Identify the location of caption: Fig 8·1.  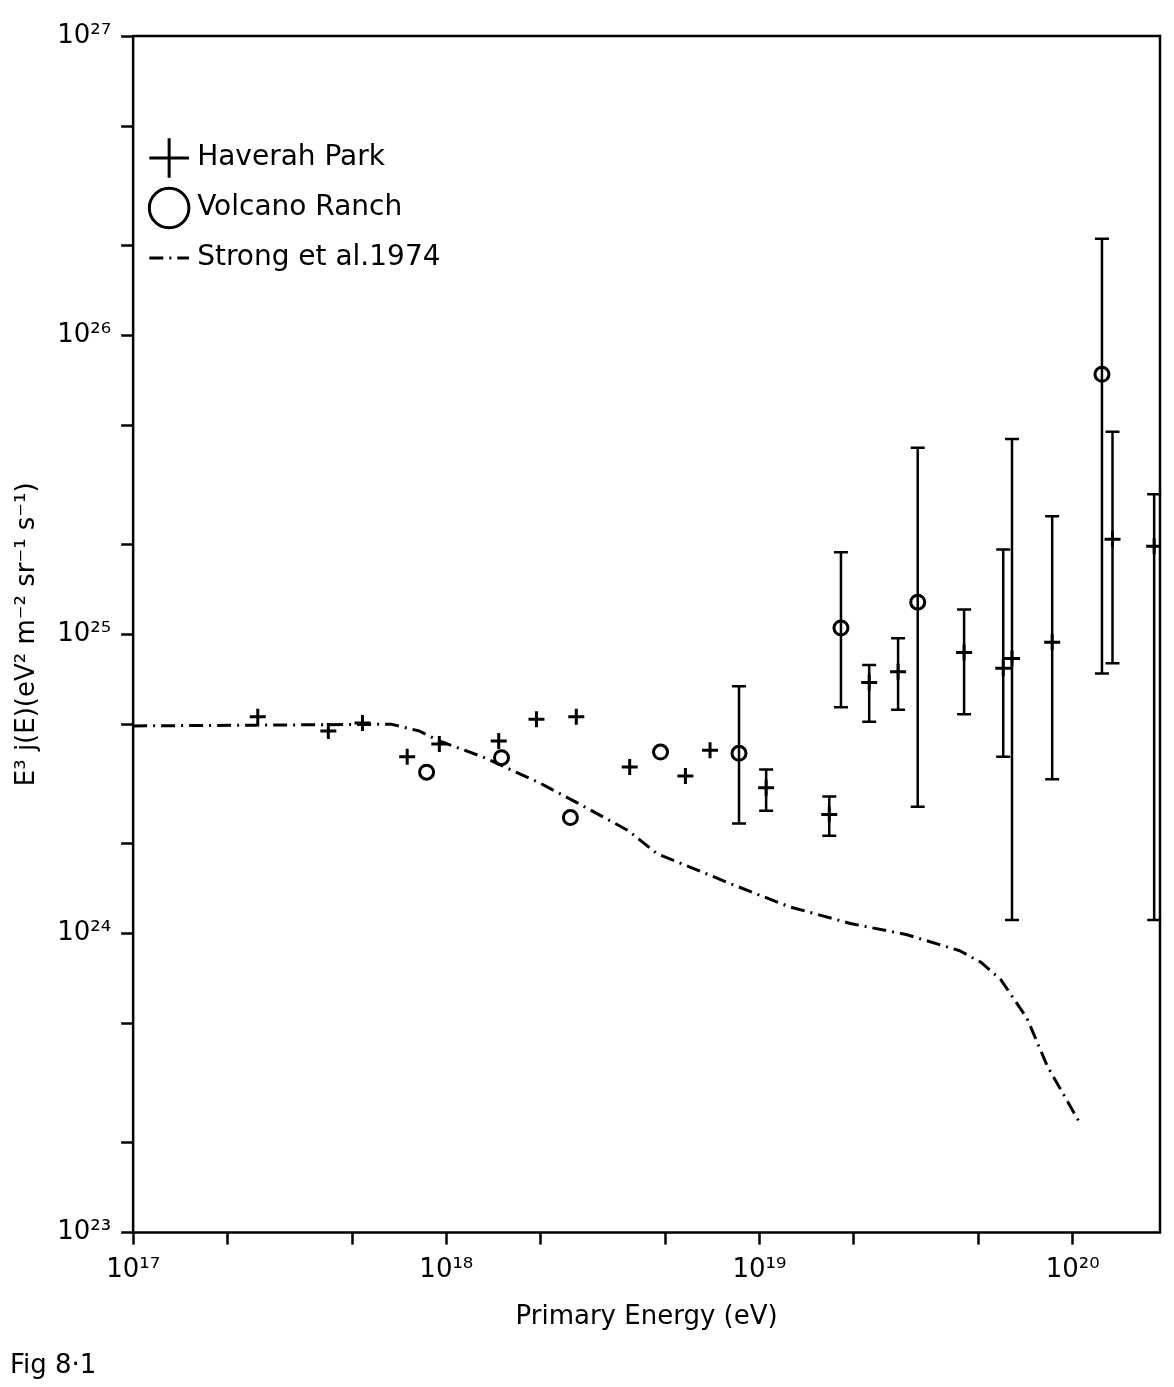
(53, 1364).